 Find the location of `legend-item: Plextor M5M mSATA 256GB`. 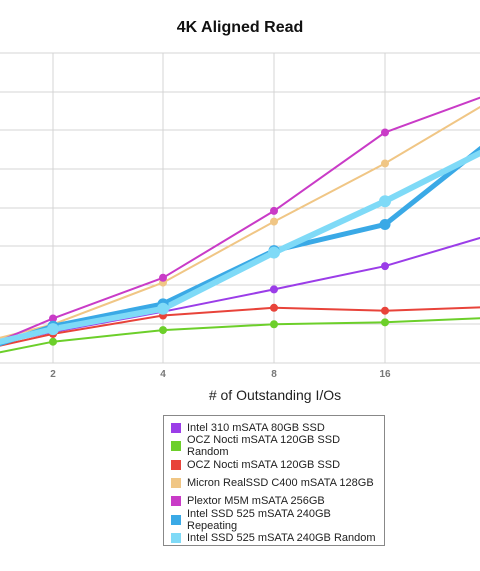

legend-item: Plextor M5M mSATA 256GB is located at coordinates (277, 501).